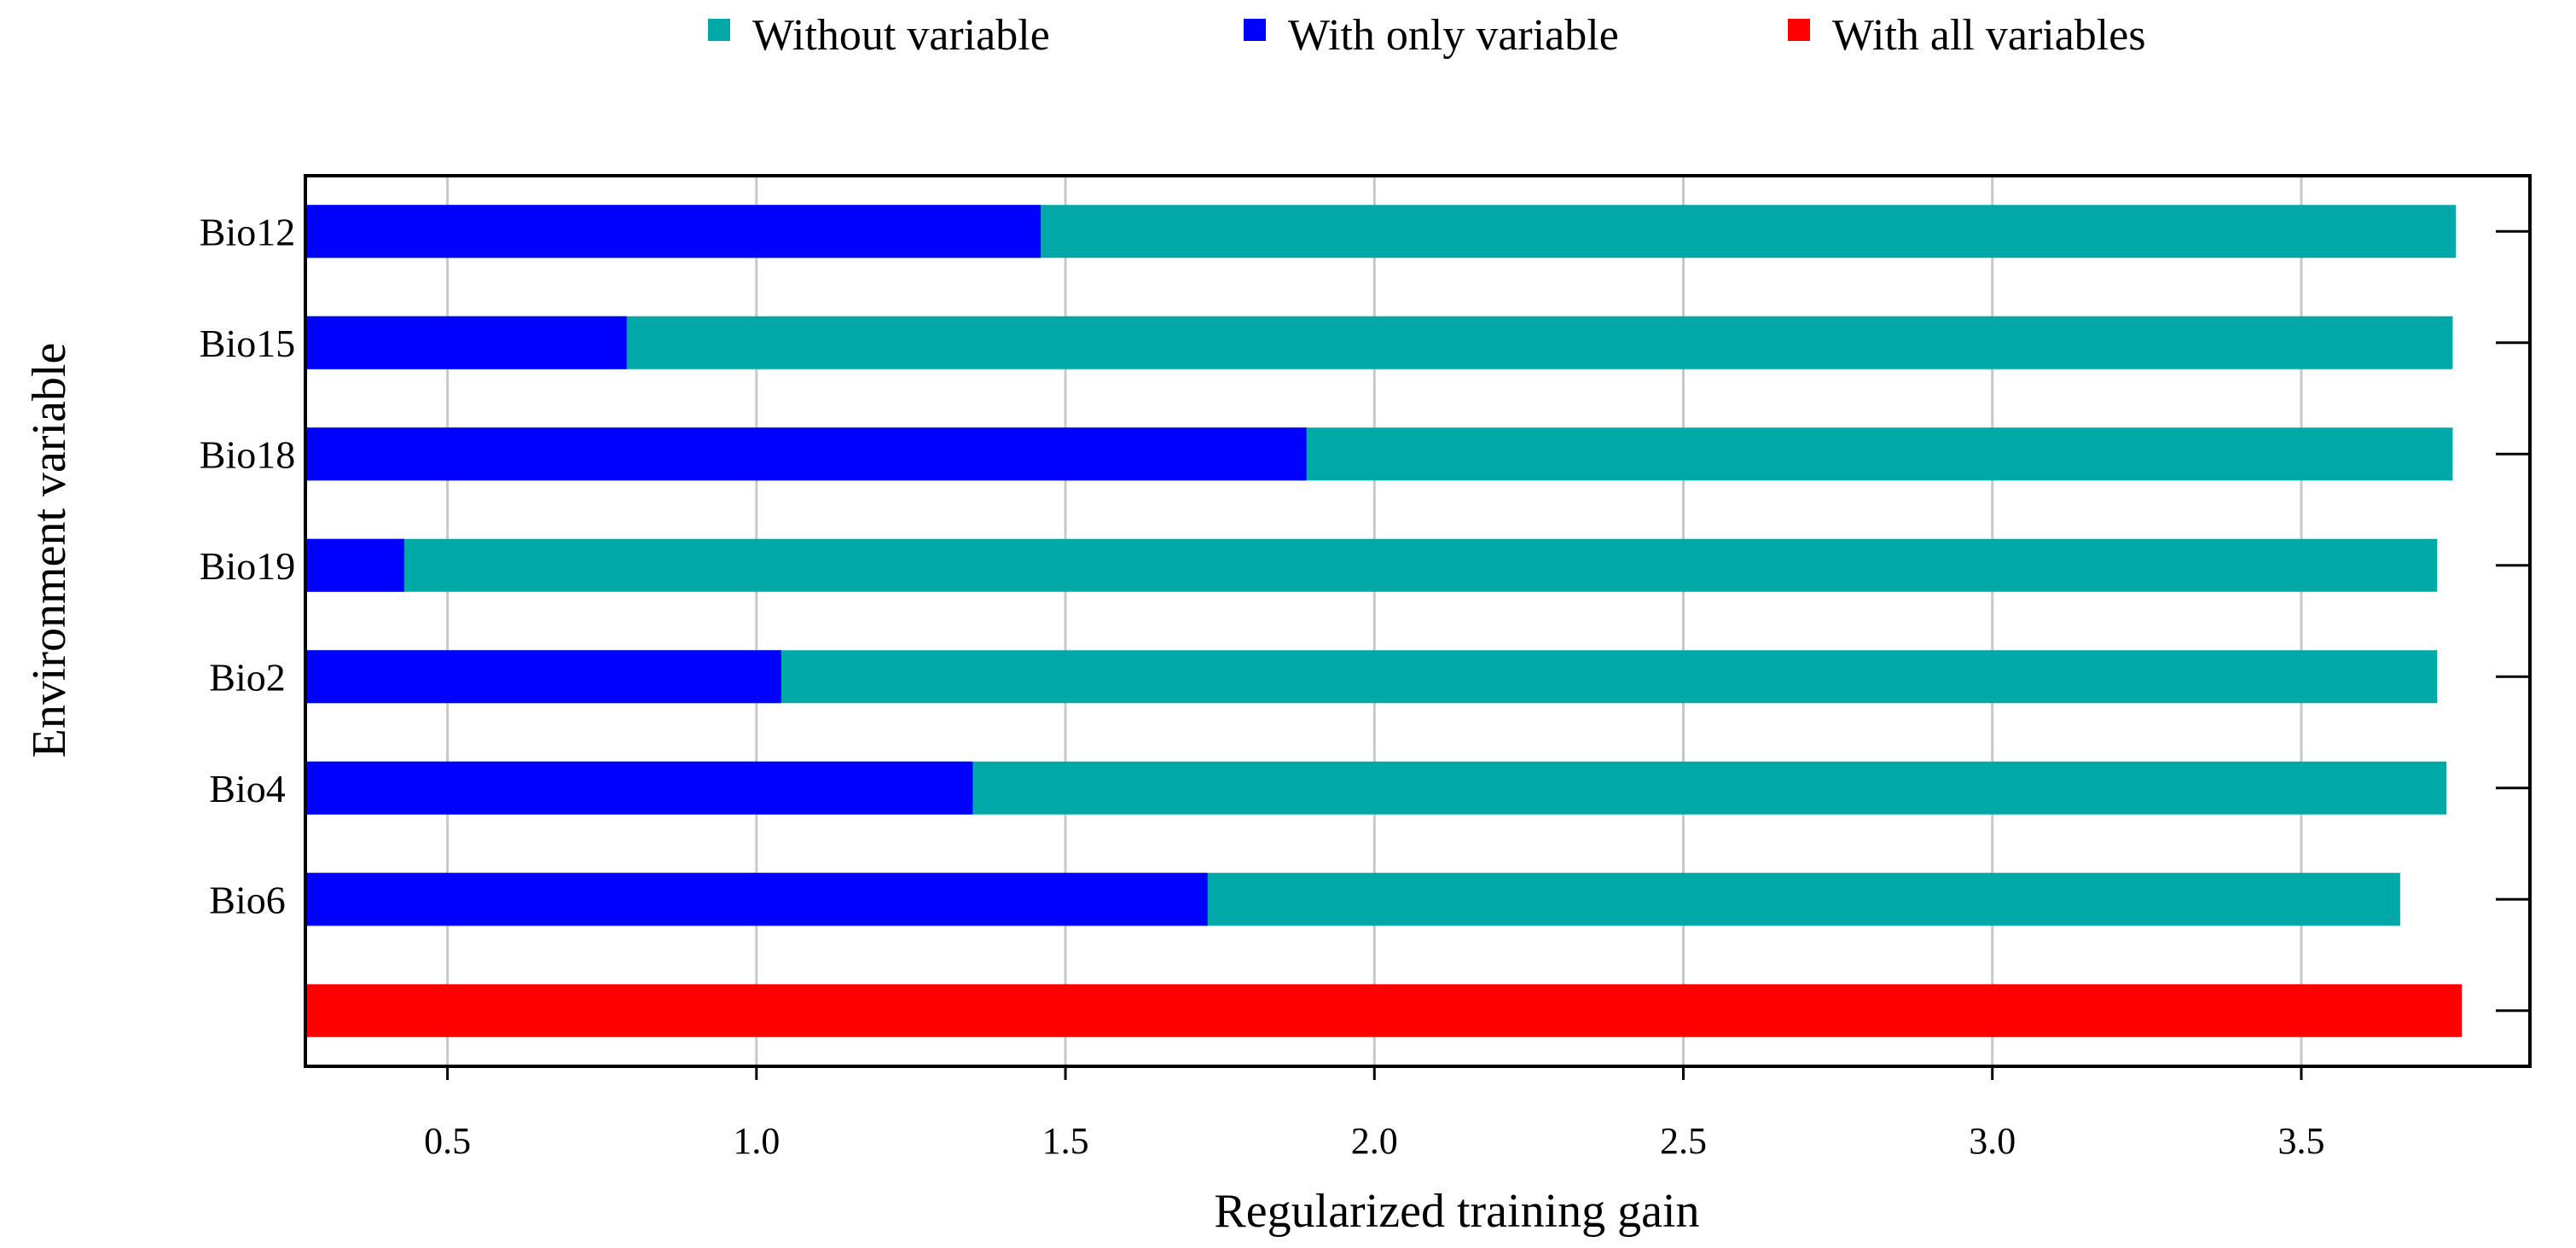 The image size is (2576, 1248). Describe the element at coordinates (247, 231) in the screenshot. I see `y-tick-label-bio12: Bio12` at that location.